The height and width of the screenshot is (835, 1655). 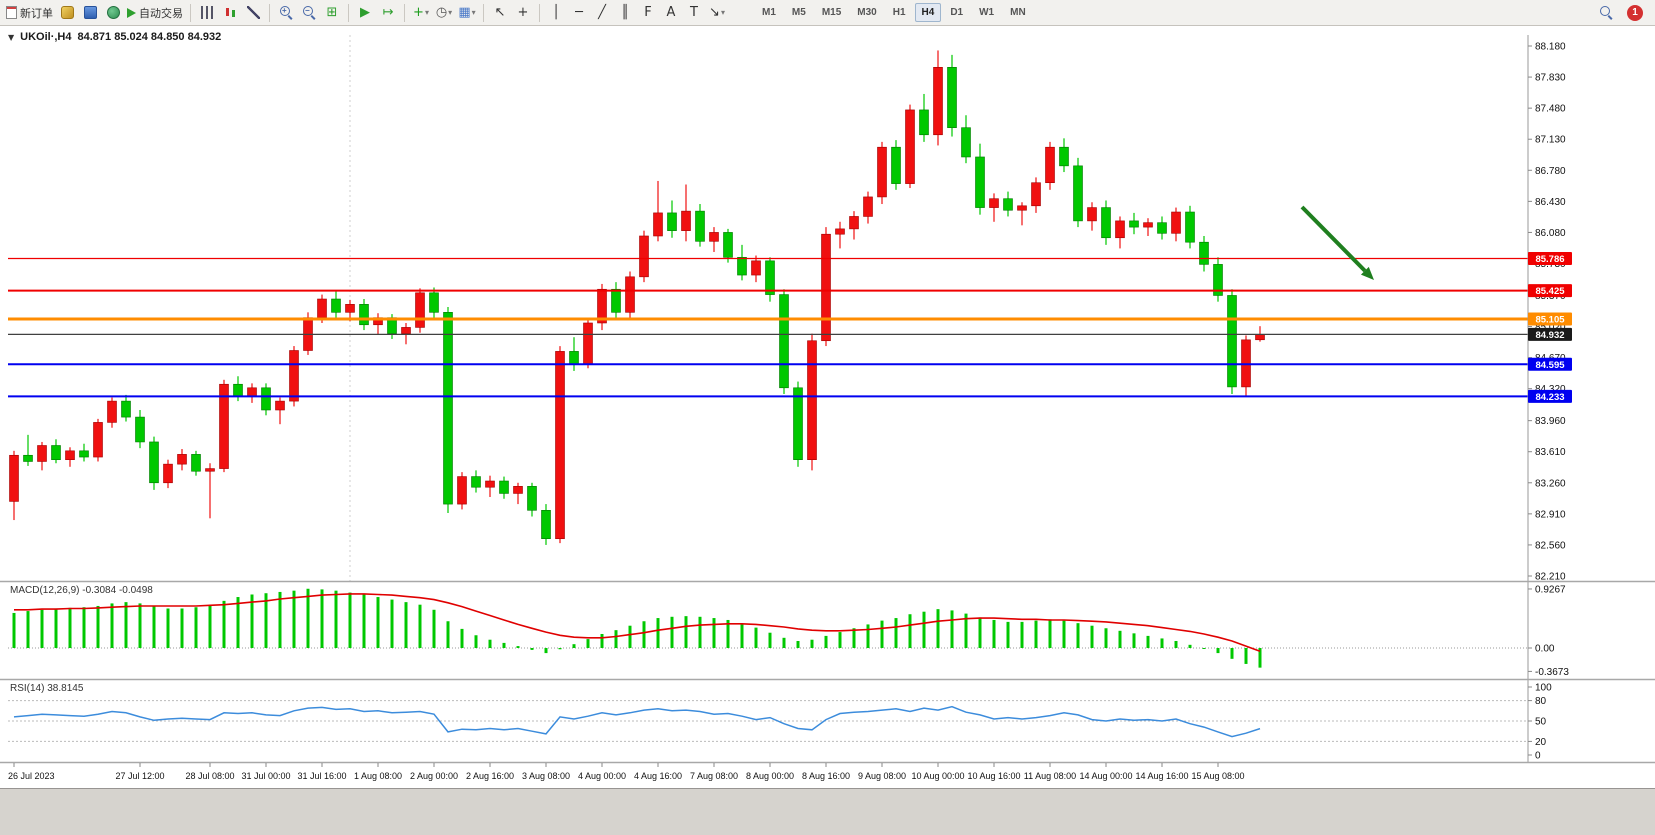 I want to click on horizontal-line-icon-glyph: ─, so click(x=579, y=12).